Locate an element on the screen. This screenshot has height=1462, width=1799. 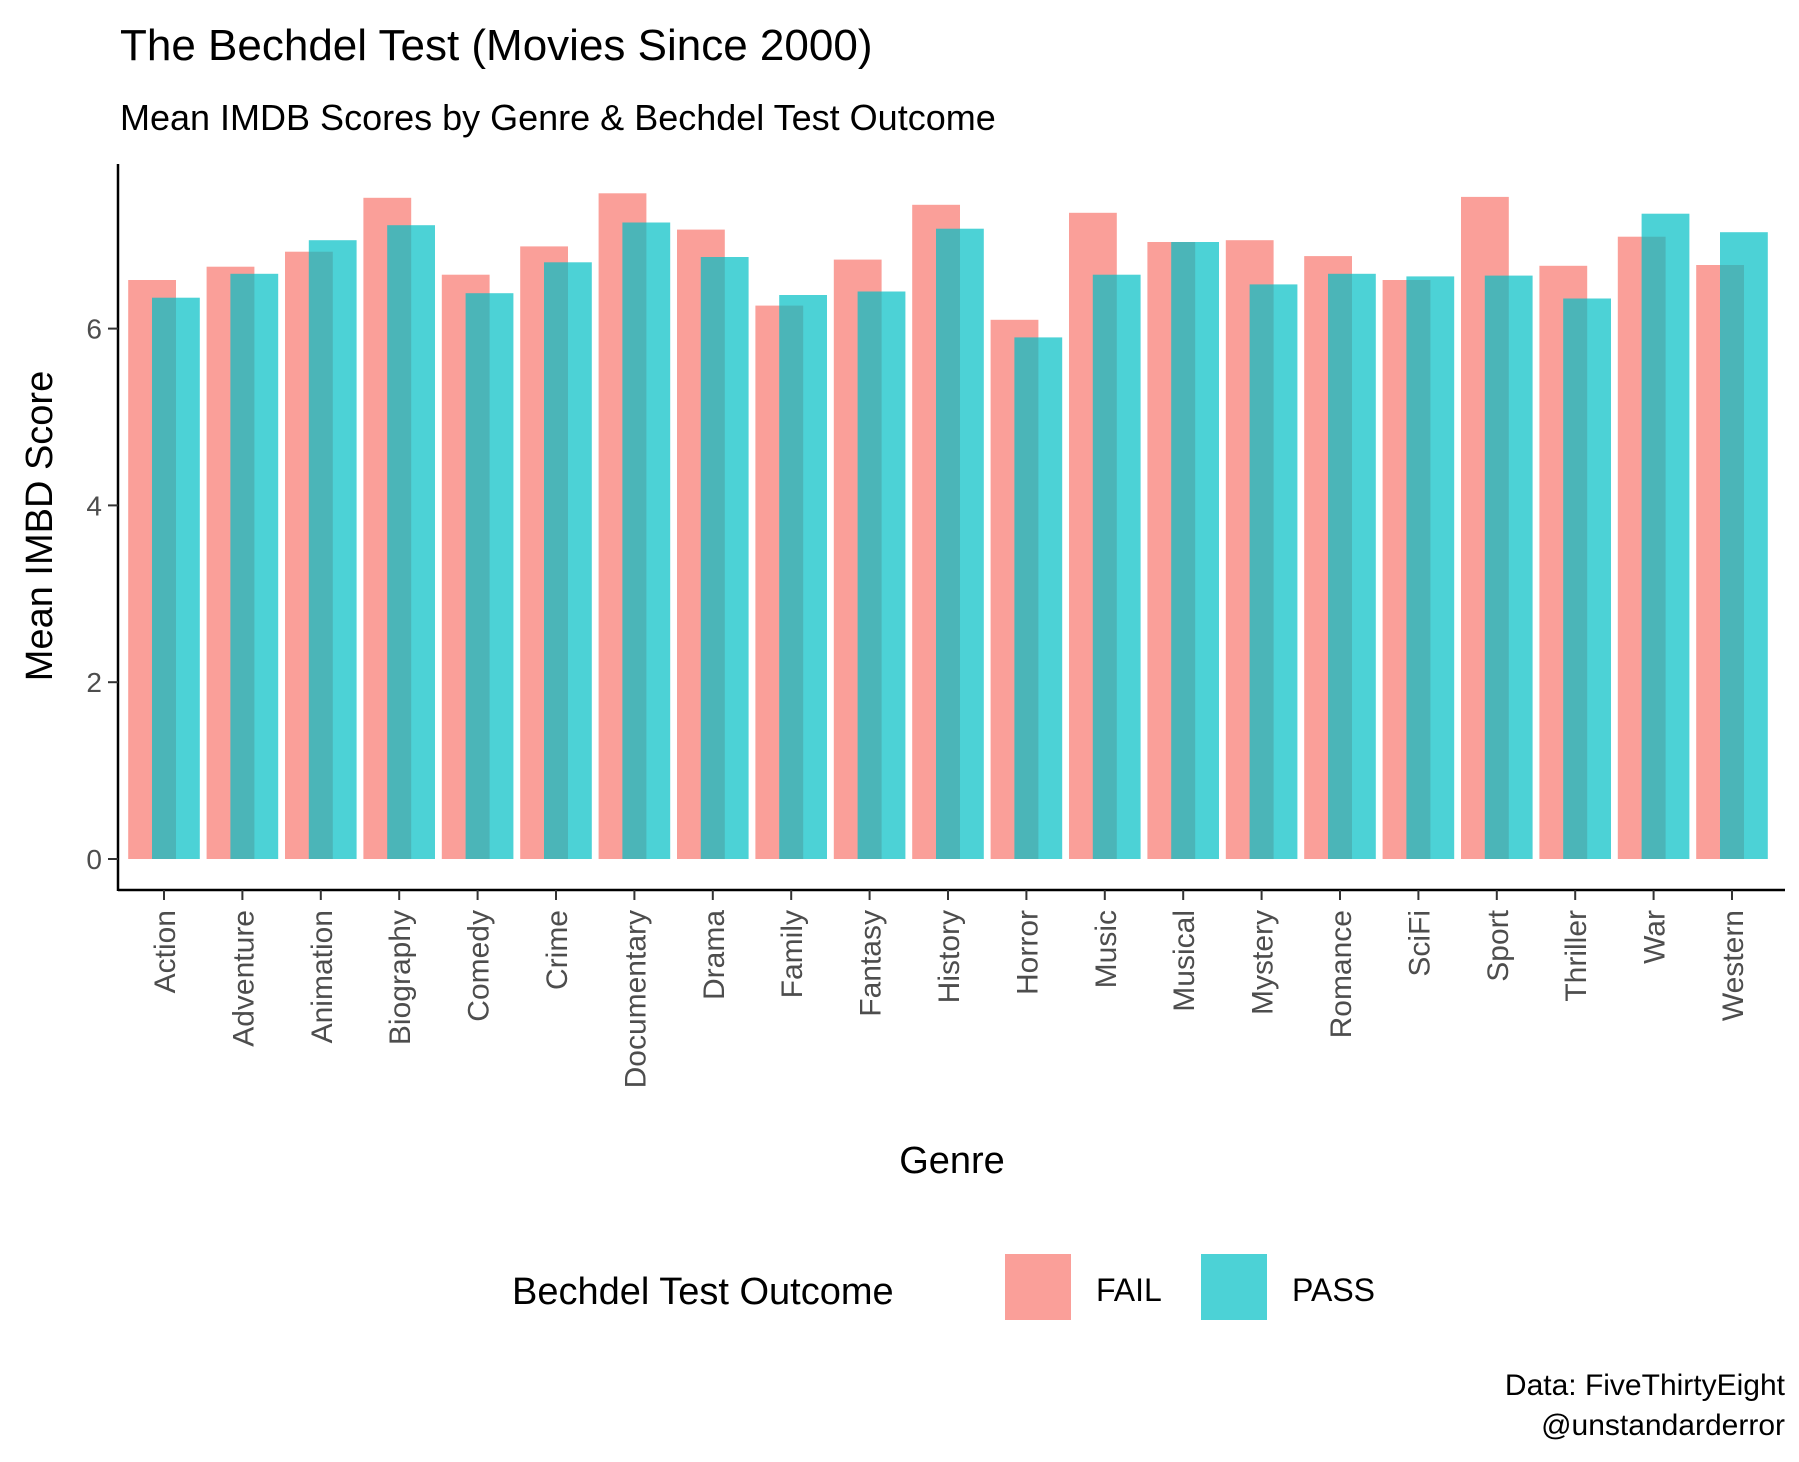
y-ticks-layer: 0 2 4 6 is located at coordinates (102, 594).